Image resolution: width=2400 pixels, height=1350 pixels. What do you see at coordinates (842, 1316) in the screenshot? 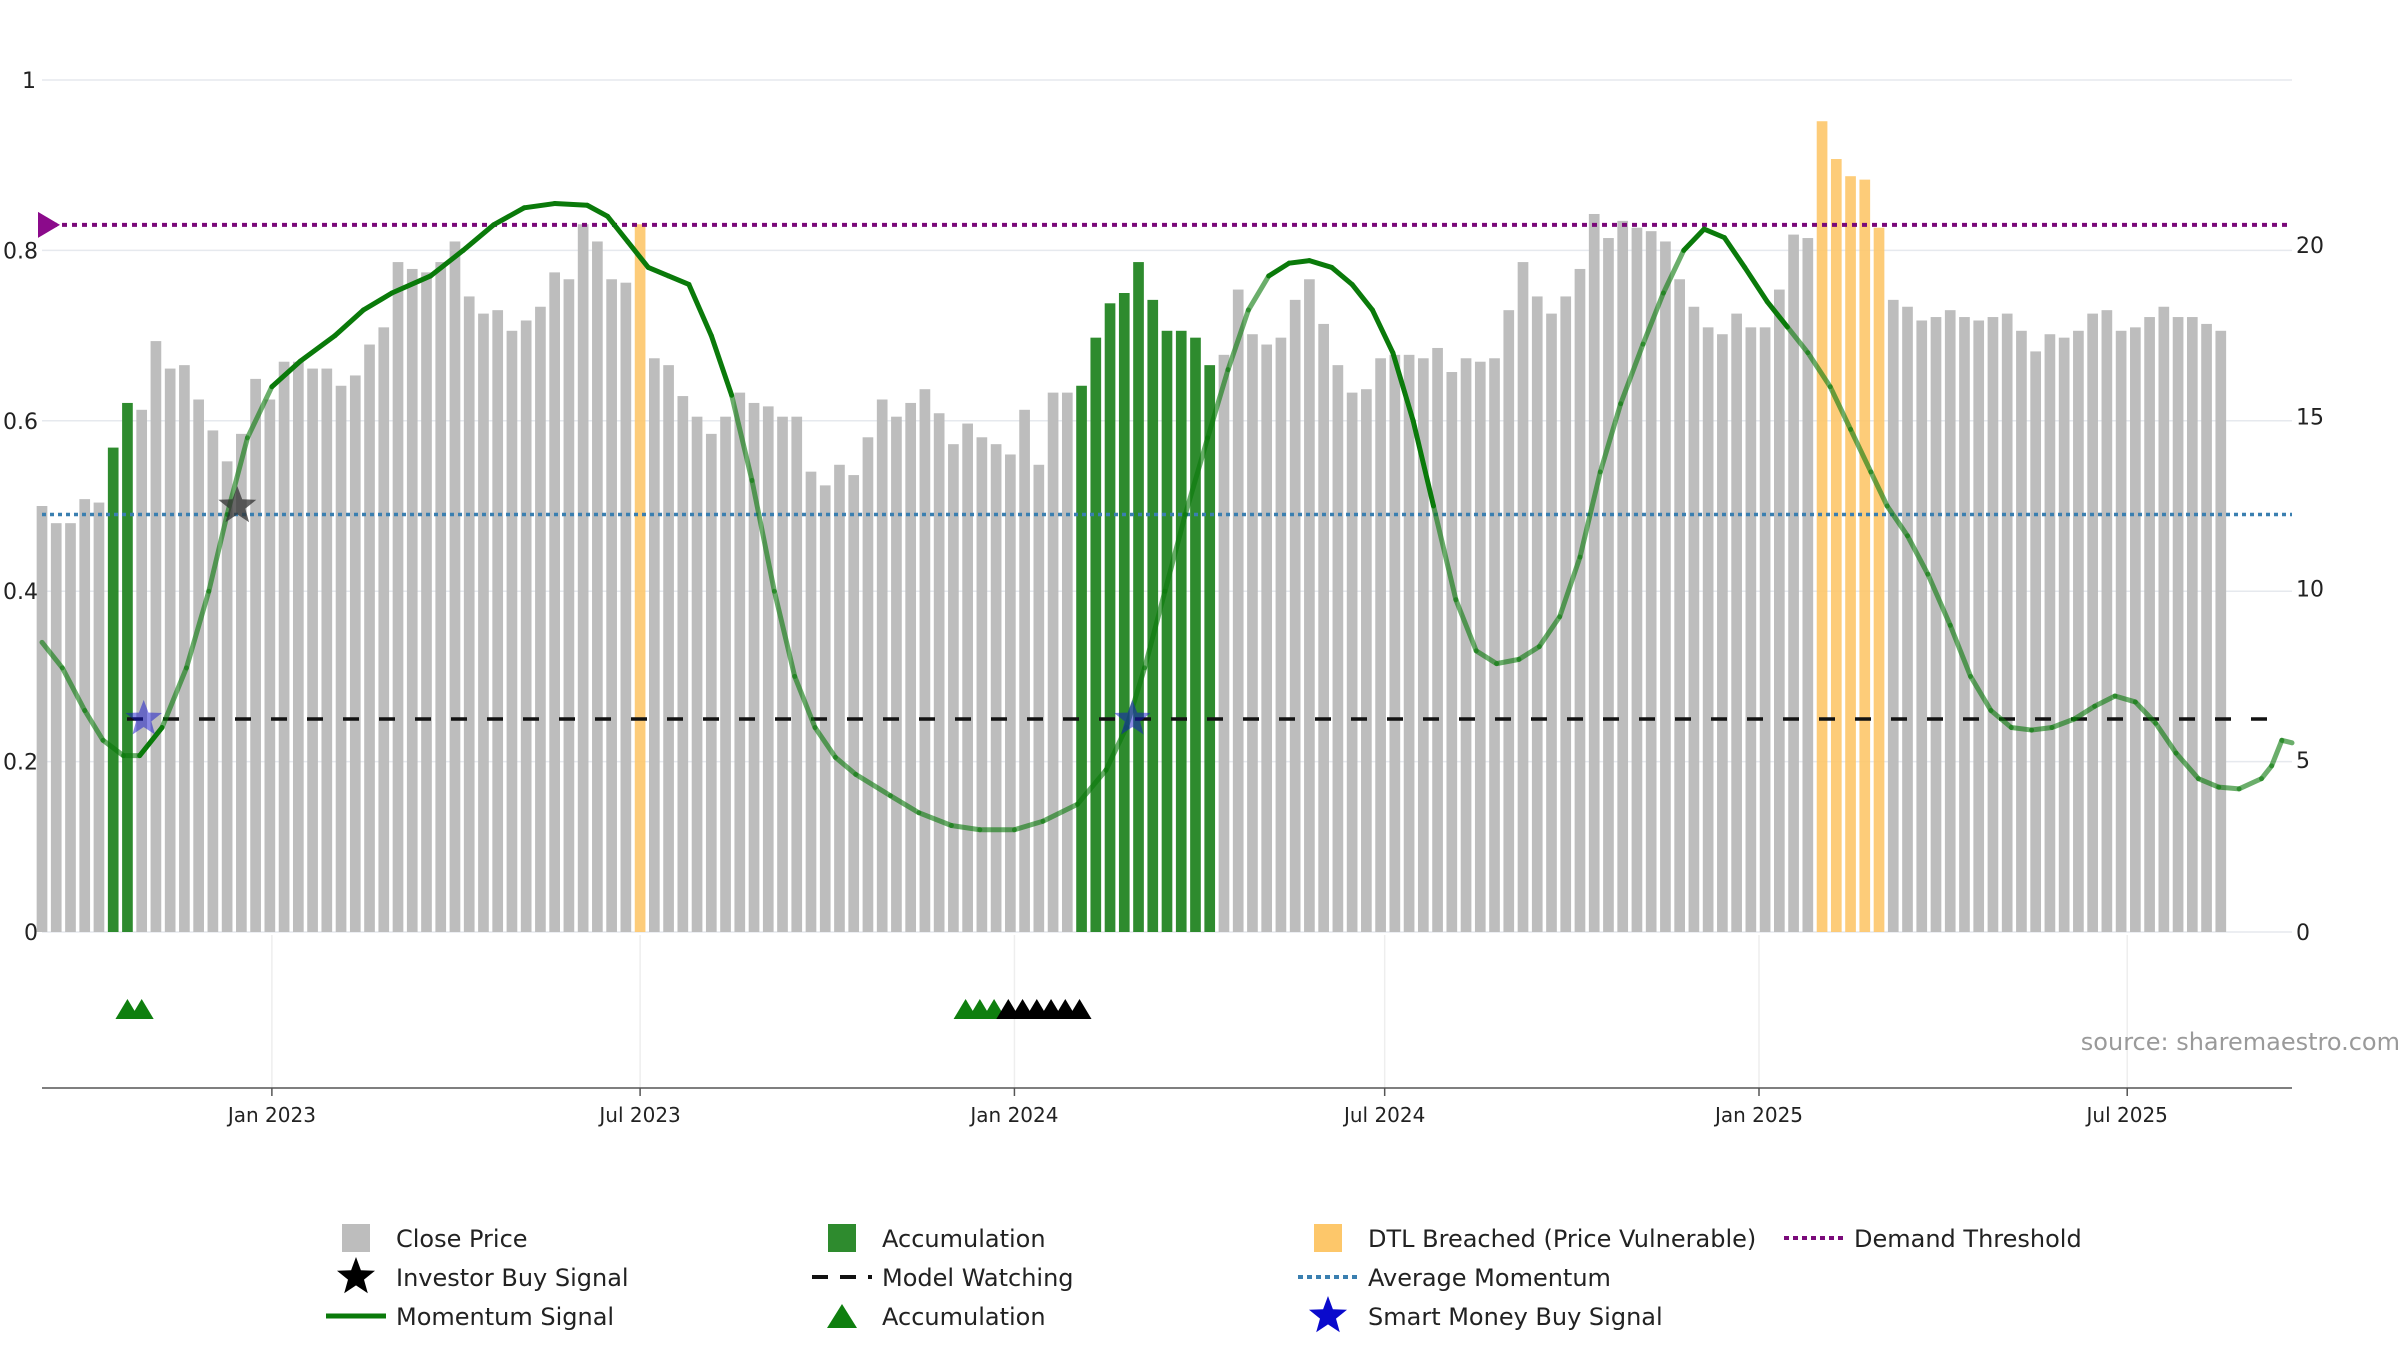
I see `legend-triangle` at bounding box center [842, 1316].